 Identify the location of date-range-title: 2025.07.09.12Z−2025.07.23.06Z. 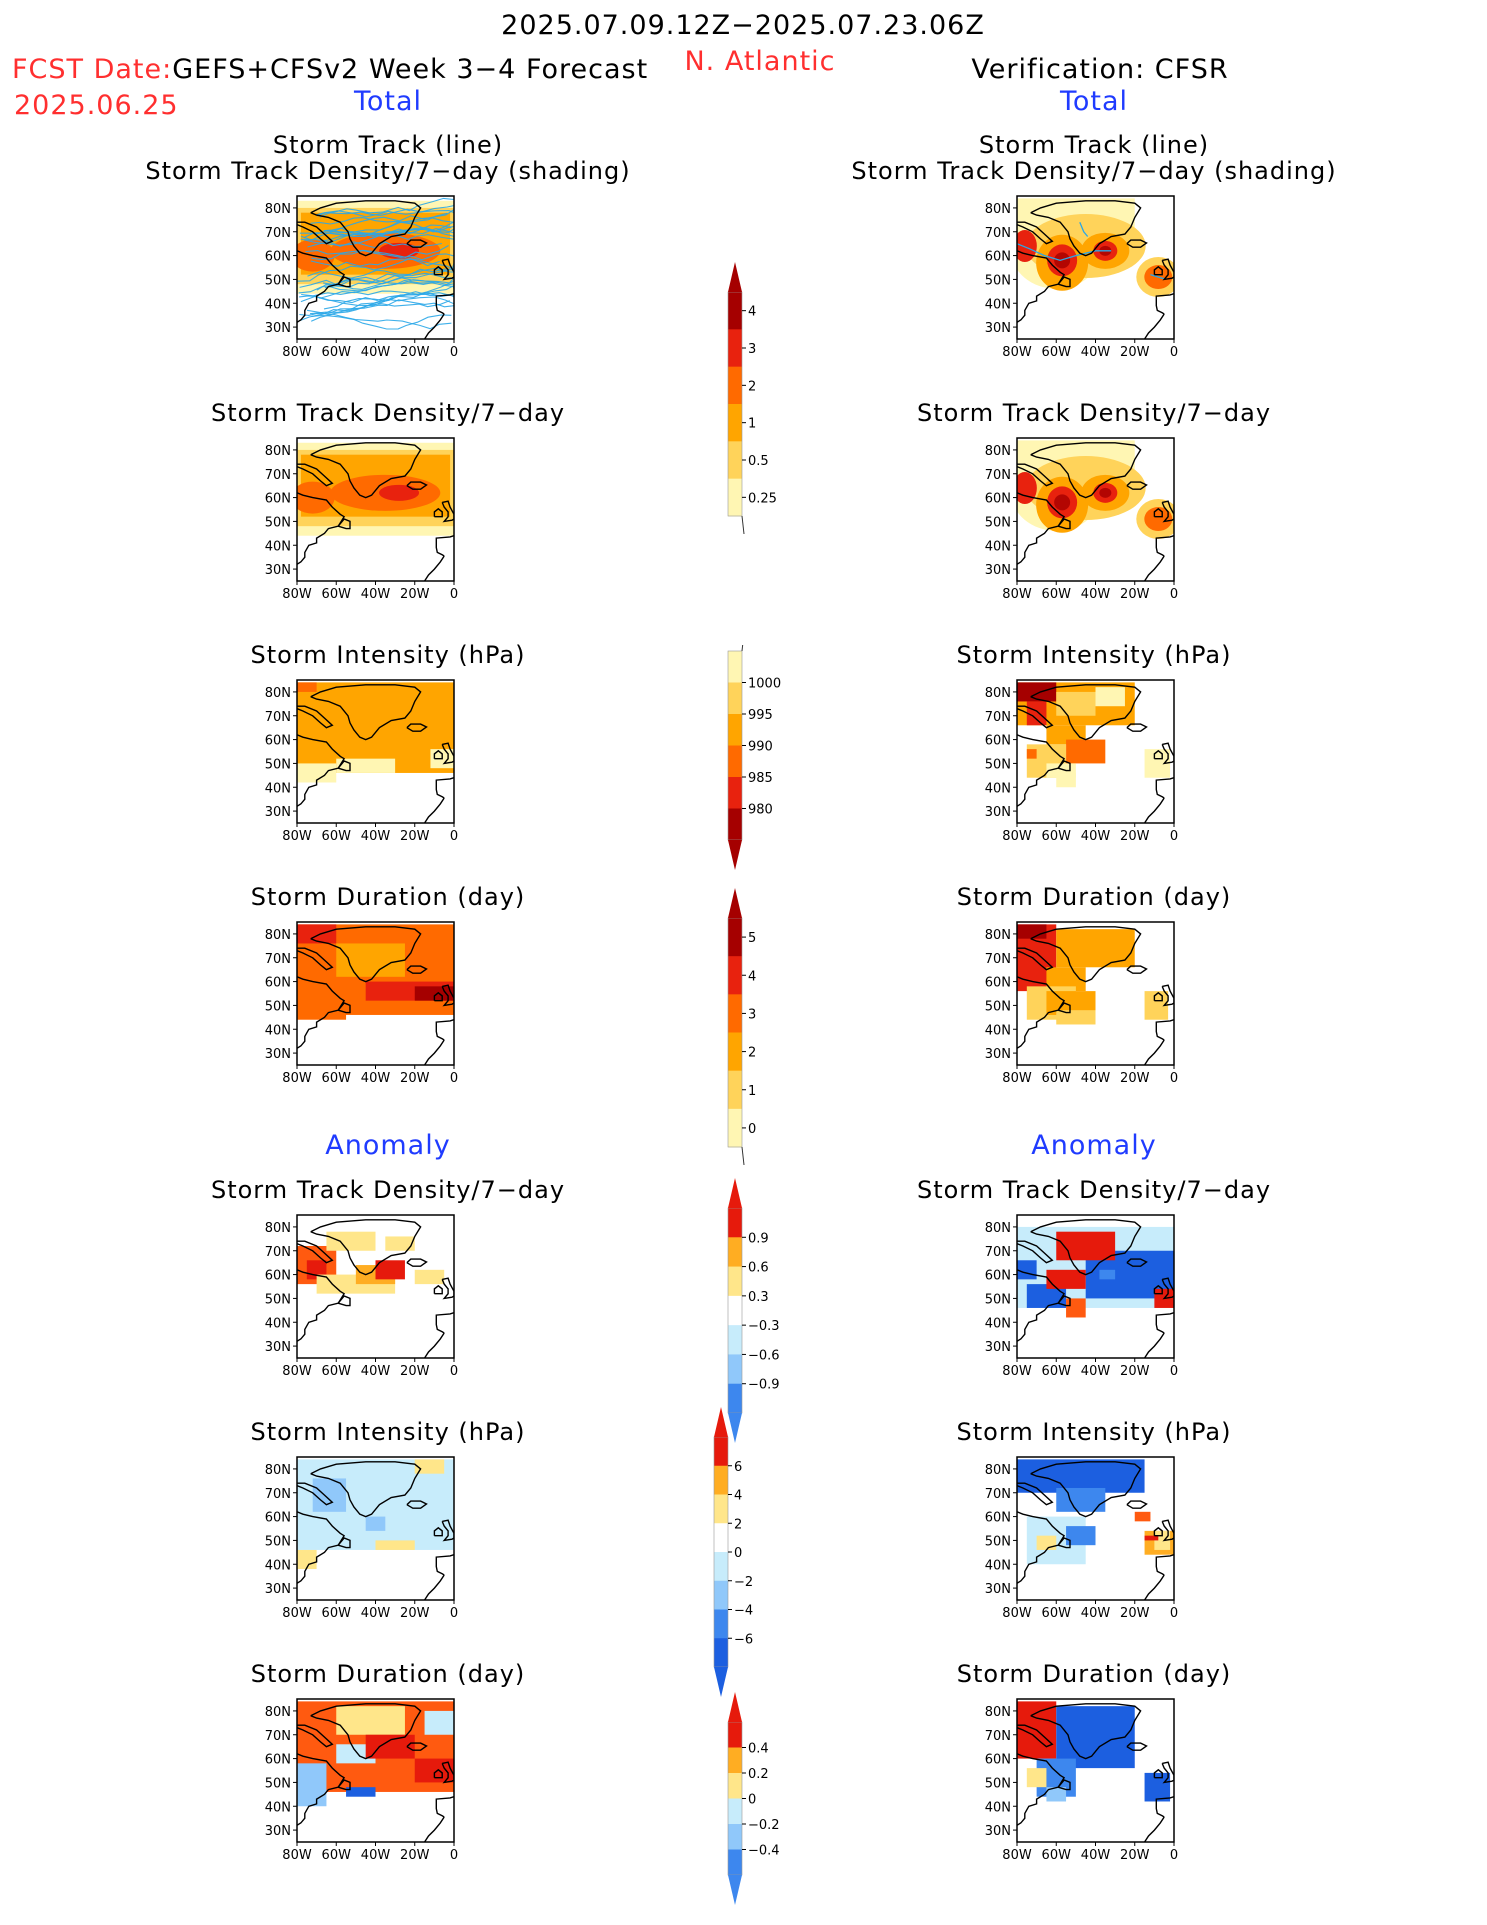
(743, 25).